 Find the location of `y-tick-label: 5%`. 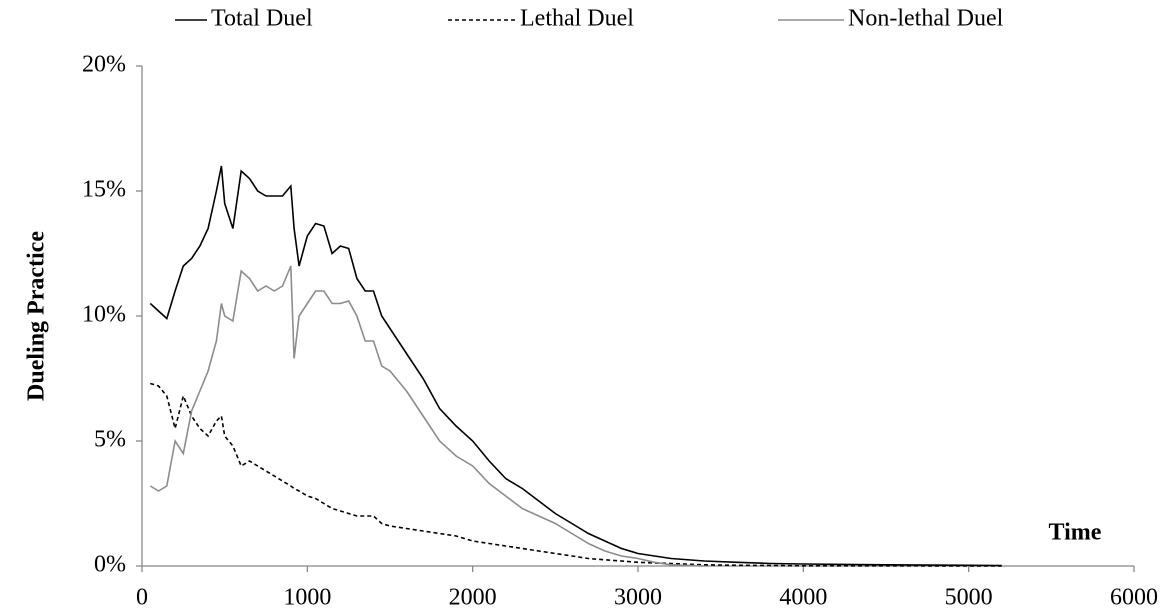

y-tick-label: 5% is located at coordinates (110, 440).